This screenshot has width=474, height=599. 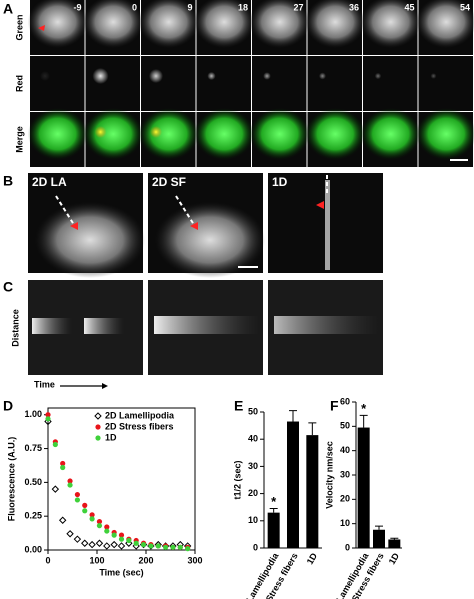 What do you see at coordinates (33, 414) in the screenshot?
I see `y-tick-label: 1.00` at bounding box center [33, 414].